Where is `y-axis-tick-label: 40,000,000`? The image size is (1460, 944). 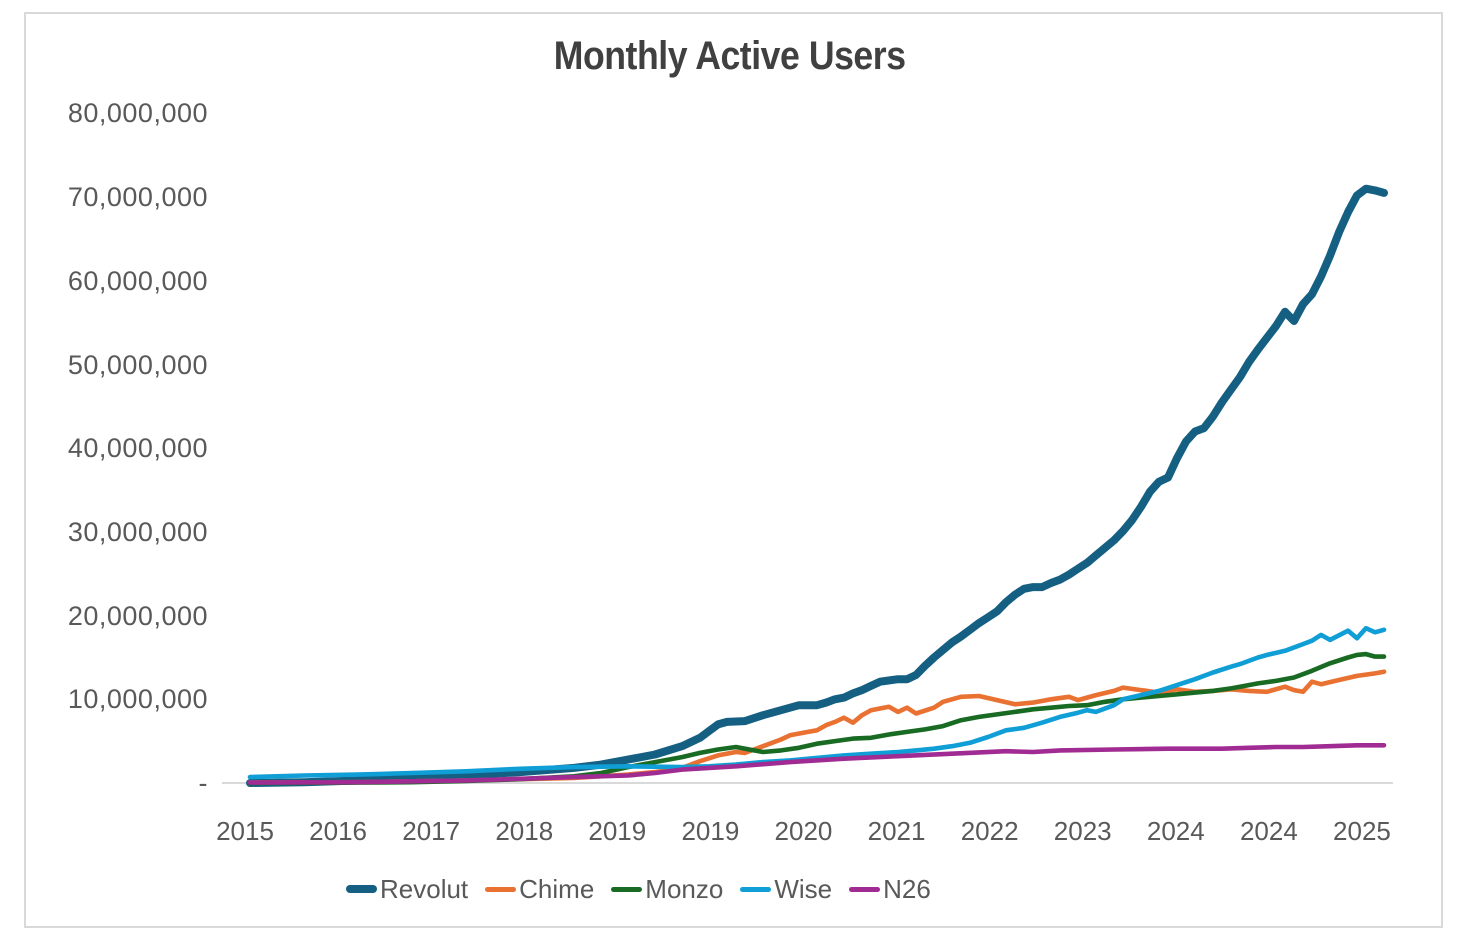 y-axis-tick-label: 40,000,000 is located at coordinates (137, 448).